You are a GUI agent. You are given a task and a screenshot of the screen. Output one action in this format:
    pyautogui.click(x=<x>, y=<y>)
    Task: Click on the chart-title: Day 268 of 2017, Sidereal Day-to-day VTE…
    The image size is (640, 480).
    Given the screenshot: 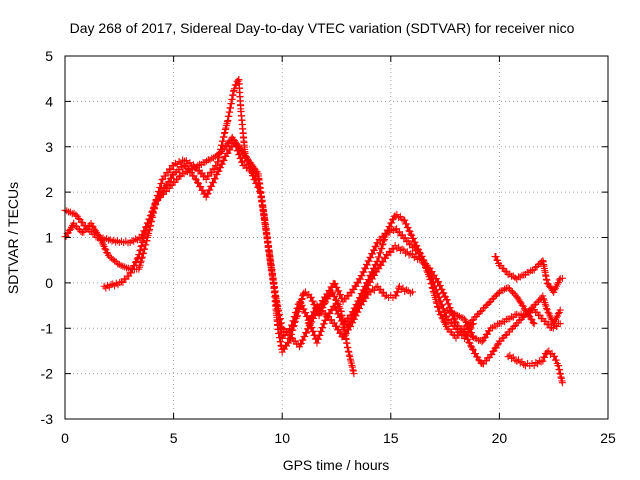 What is the action you would take?
    pyautogui.click(x=322, y=28)
    